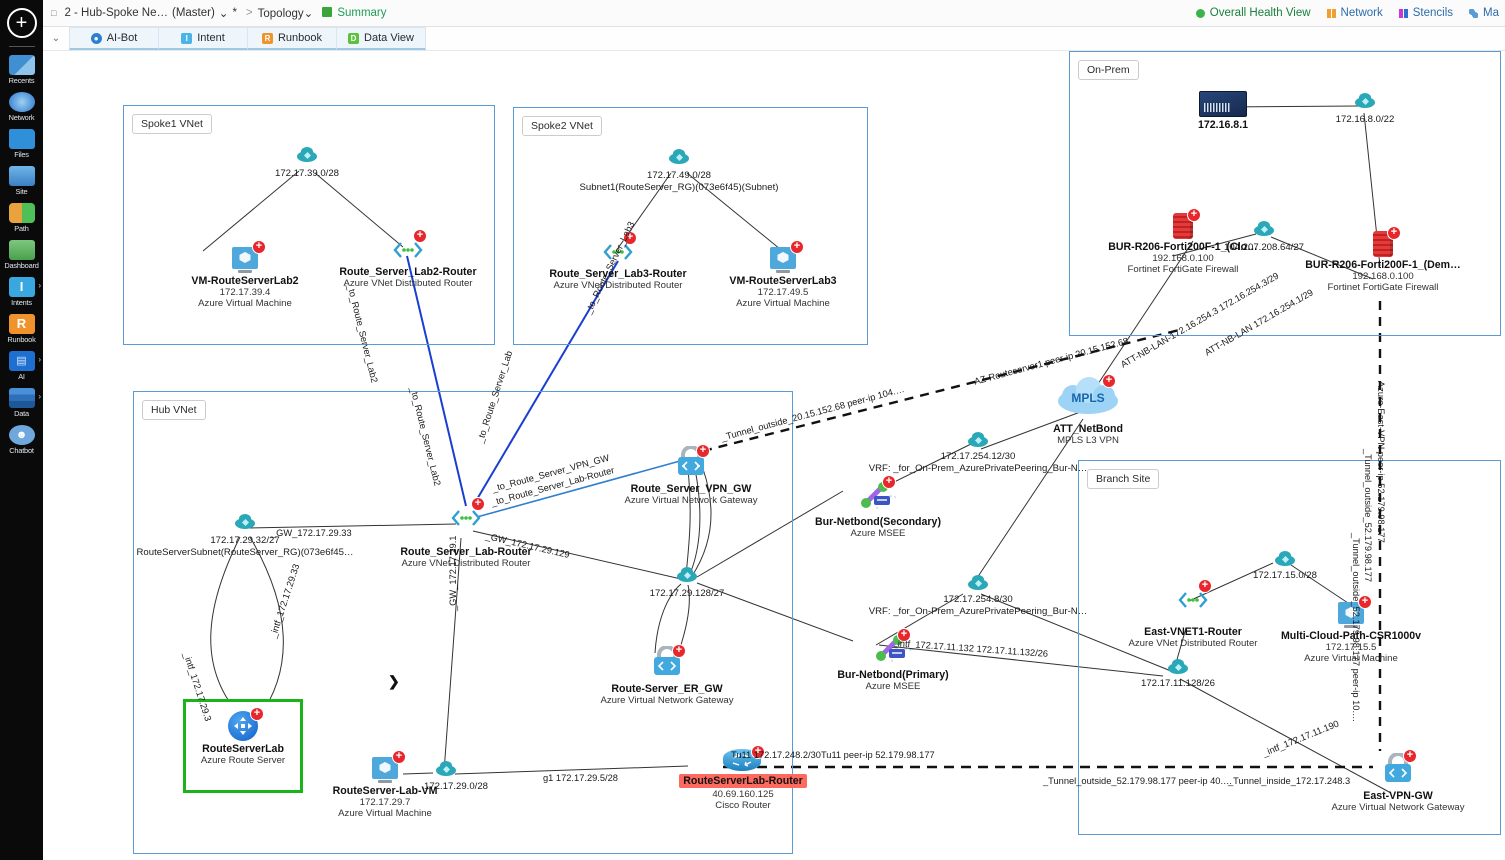 The height and width of the screenshot is (860, 1505). What do you see at coordinates (223, 14) in the screenshot?
I see `breadcrumb-caret-icon: ⌄` at bounding box center [223, 14].